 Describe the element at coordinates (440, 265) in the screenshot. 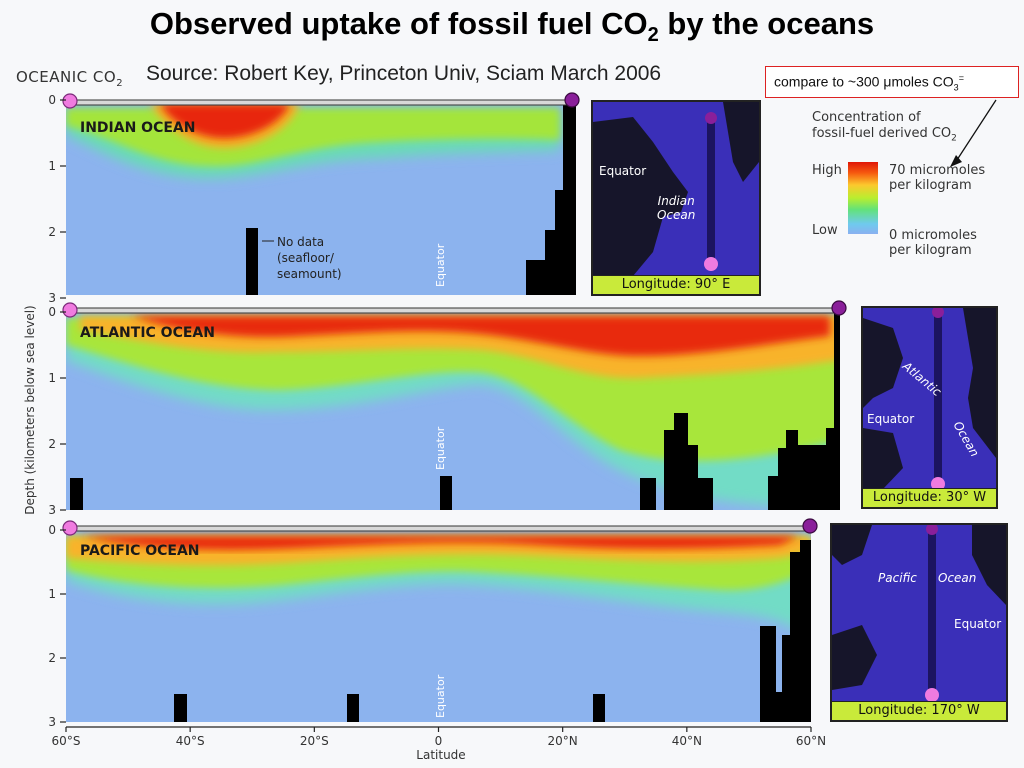

I see `indian-equator-label: Equator` at that location.